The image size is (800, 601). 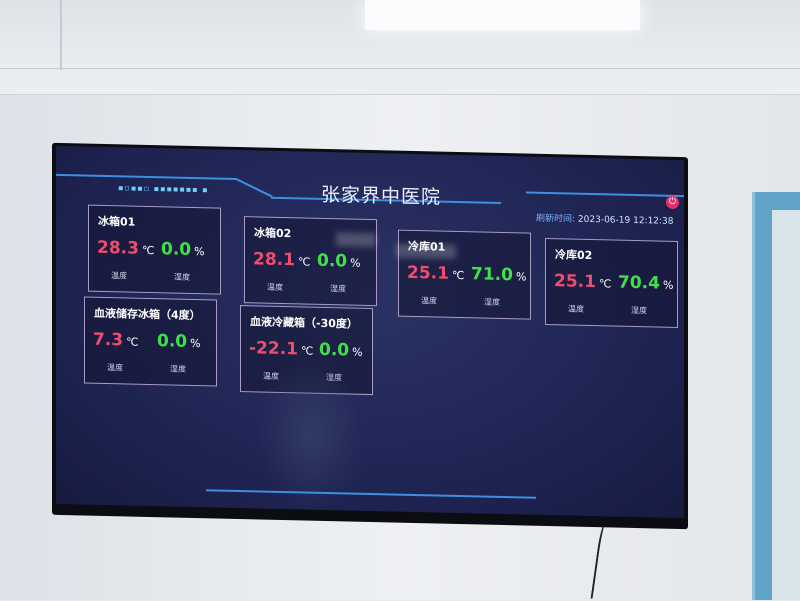 What do you see at coordinates (117, 221) in the screenshot?
I see `sensor-name: 冰箱01` at bounding box center [117, 221].